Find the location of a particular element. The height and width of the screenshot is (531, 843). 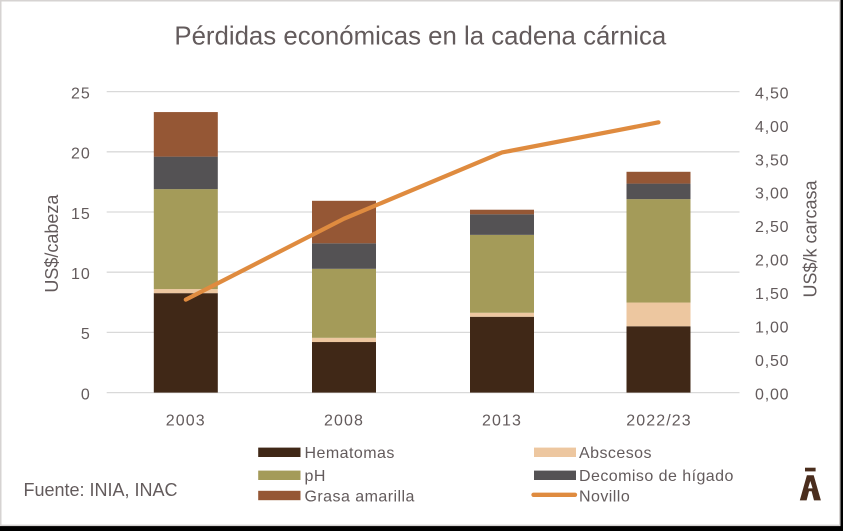

svg-text: 3,50 is located at coordinates (772, 160).